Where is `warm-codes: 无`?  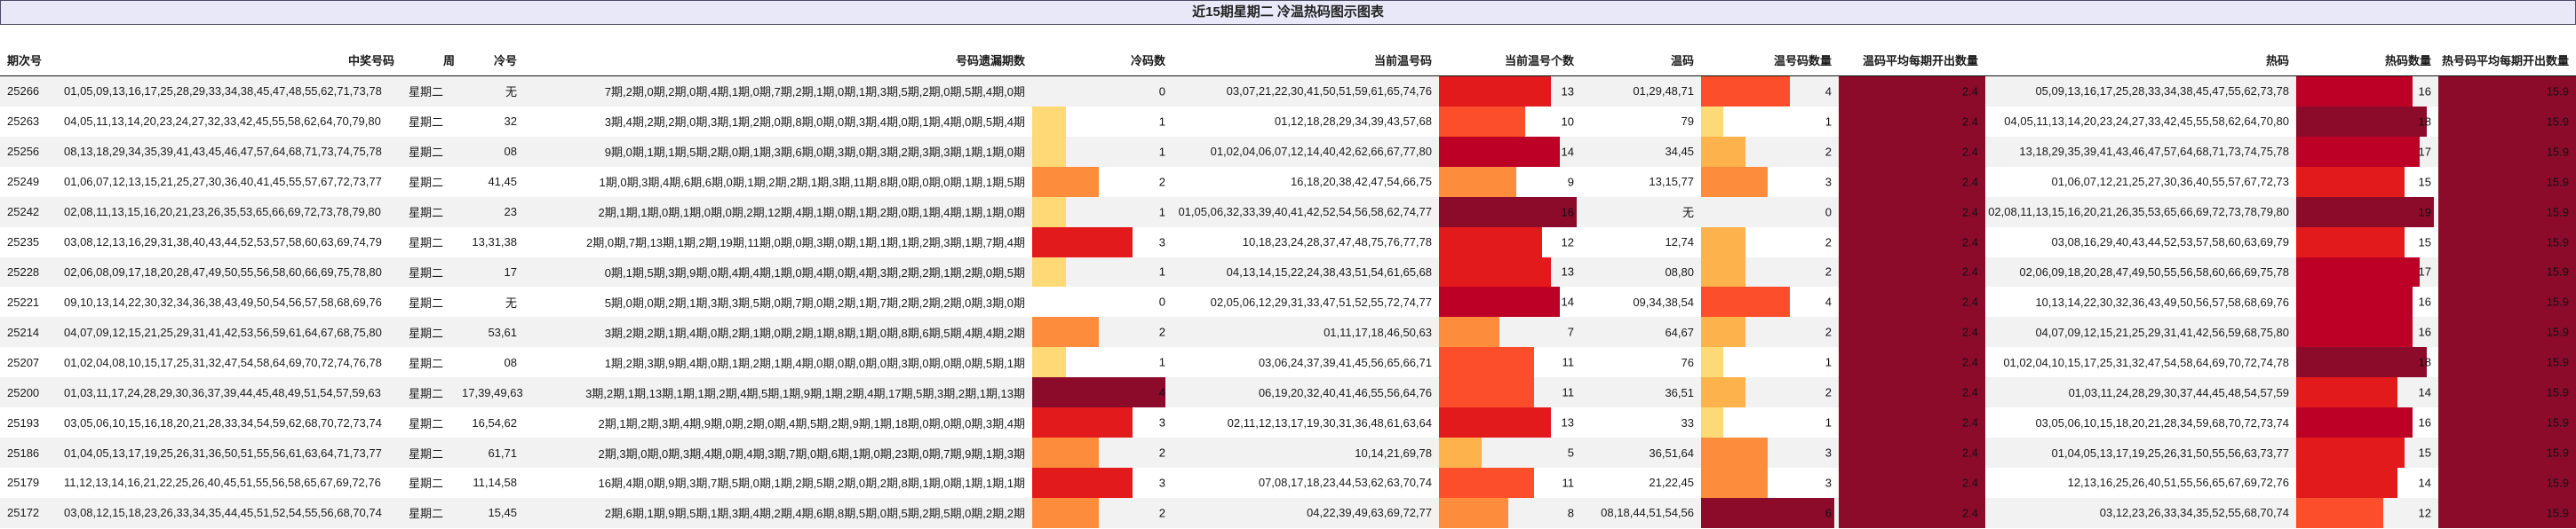 warm-codes: 无 is located at coordinates (1688, 213).